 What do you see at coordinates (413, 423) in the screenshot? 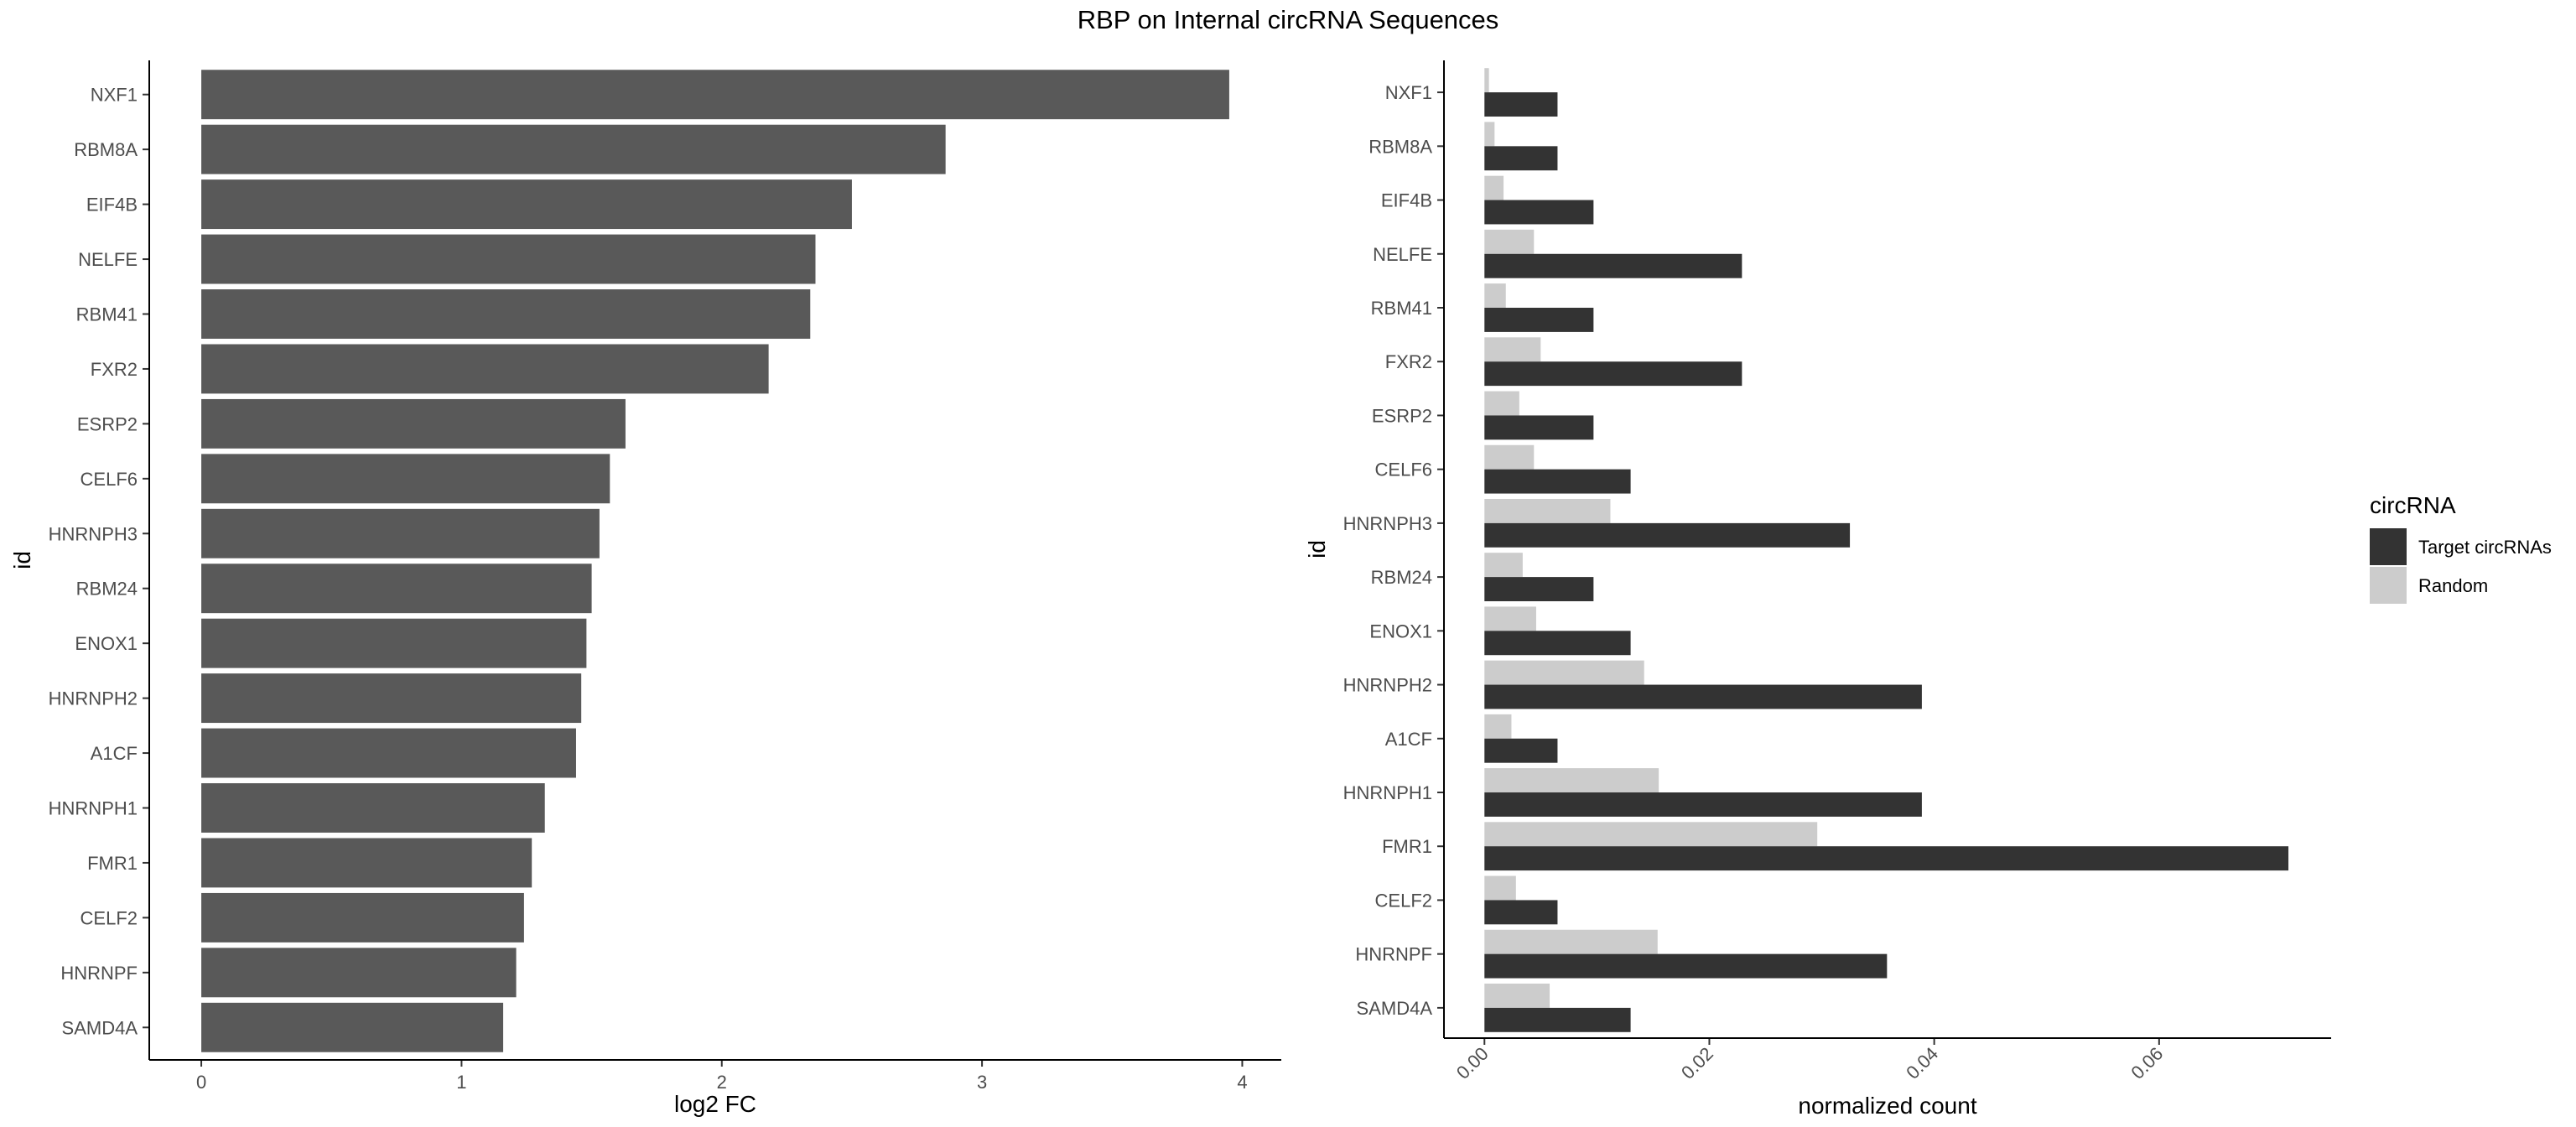
I see `bar-esrp2` at bounding box center [413, 423].